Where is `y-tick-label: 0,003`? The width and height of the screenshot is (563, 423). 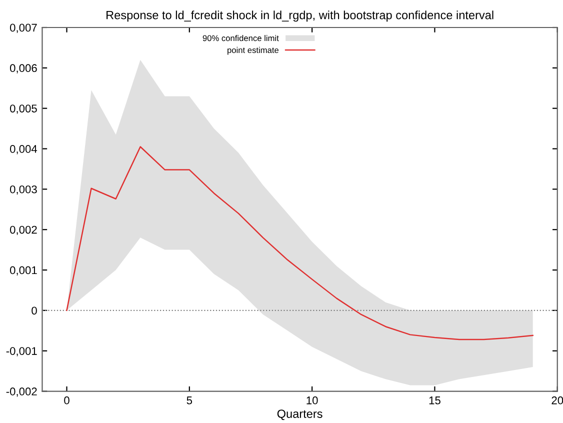 y-tick-label: 0,003 is located at coordinates (23, 190).